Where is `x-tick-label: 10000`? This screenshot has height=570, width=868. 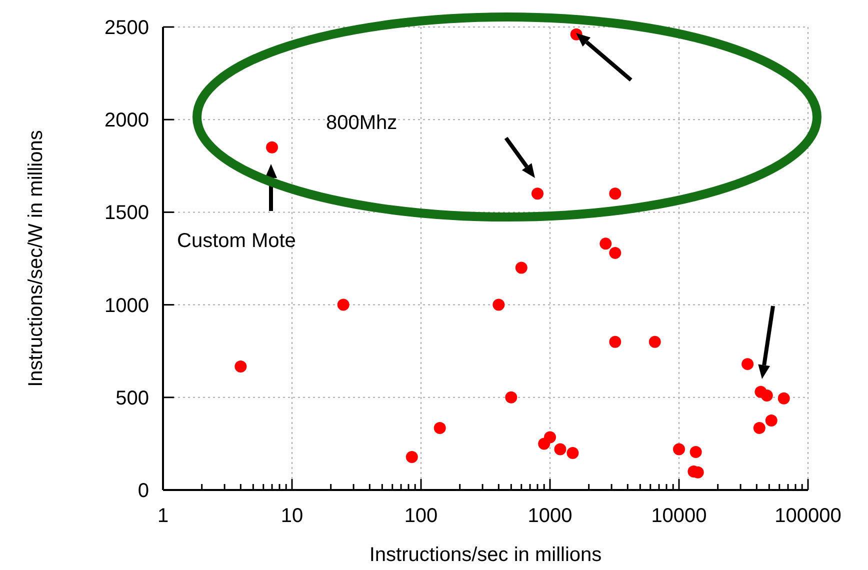 x-tick-label: 10000 is located at coordinates (679, 516).